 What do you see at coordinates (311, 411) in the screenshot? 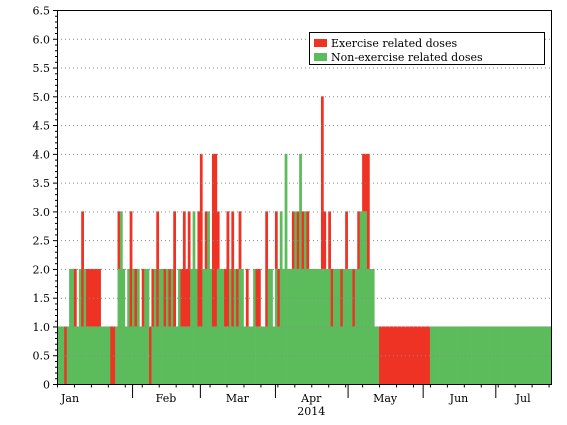
I see `year-label: 2014` at bounding box center [311, 411].